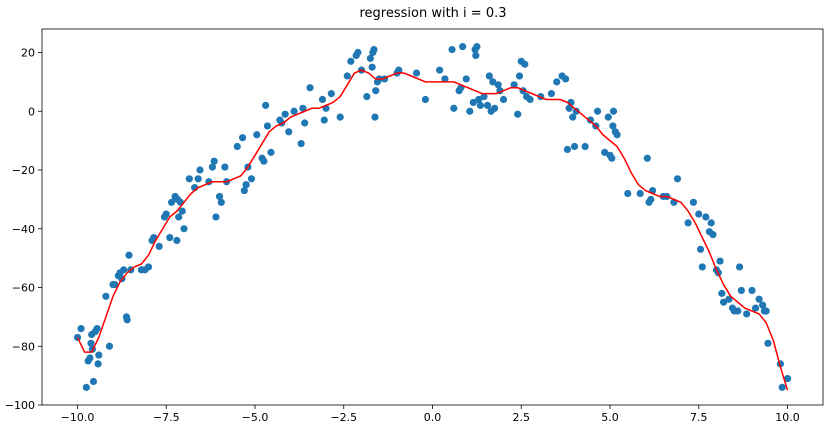 This screenshot has width=833, height=427. What do you see at coordinates (23, 170) in the screenshot?
I see `y-tick-label: −20` at bounding box center [23, 170].